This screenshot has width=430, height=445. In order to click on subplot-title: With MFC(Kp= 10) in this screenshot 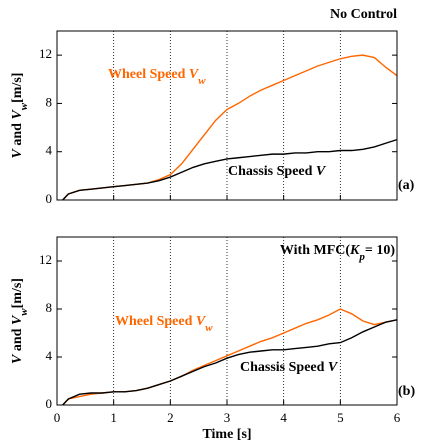, I will do `click(337, 252)`.